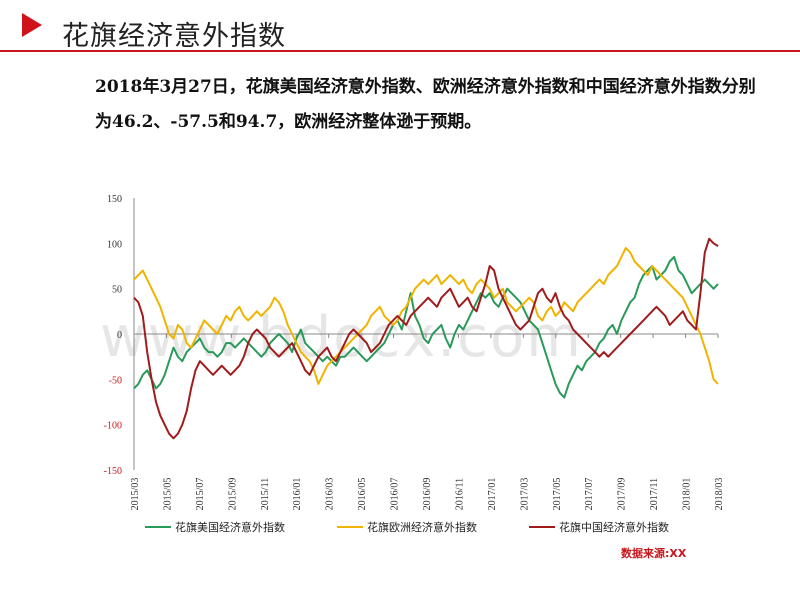 The height and width of the screenshot is (600, 800). Describe the element at coordinates (265, 494) in the screenshot. I see `x-tick-label: 2015/11` at that location.